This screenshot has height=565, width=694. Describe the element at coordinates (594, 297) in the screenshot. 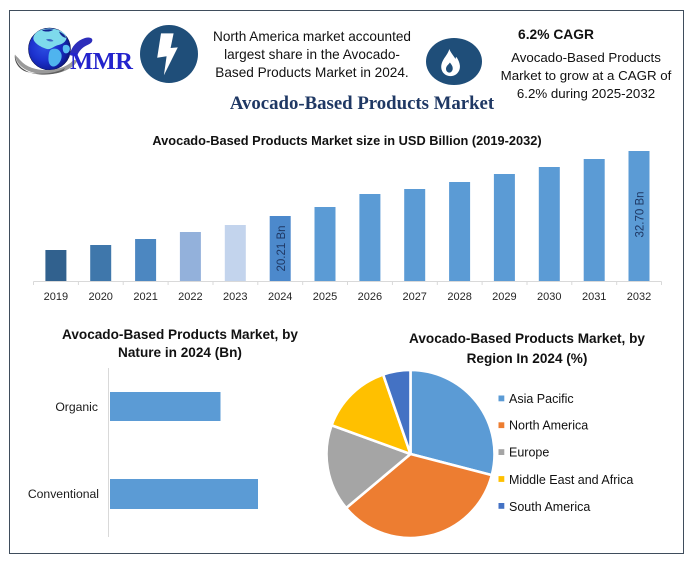

I see `svg-text: 2031` at that location.